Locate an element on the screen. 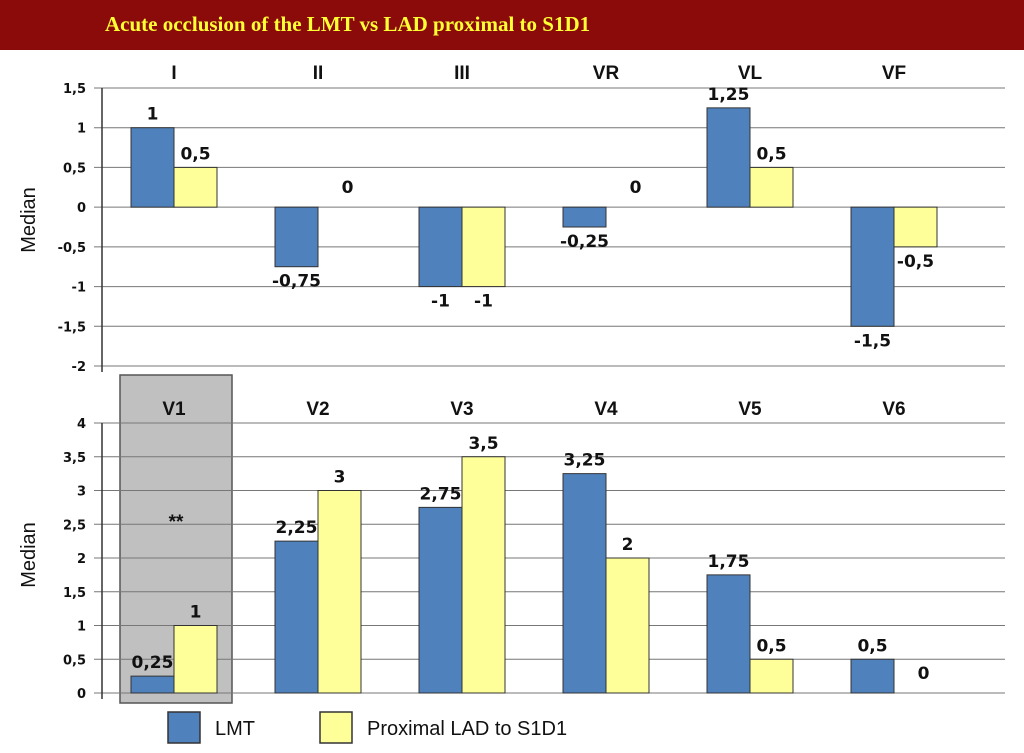  data-label-v4-proximal-lad: 2 is located at coordinates (628, 545).